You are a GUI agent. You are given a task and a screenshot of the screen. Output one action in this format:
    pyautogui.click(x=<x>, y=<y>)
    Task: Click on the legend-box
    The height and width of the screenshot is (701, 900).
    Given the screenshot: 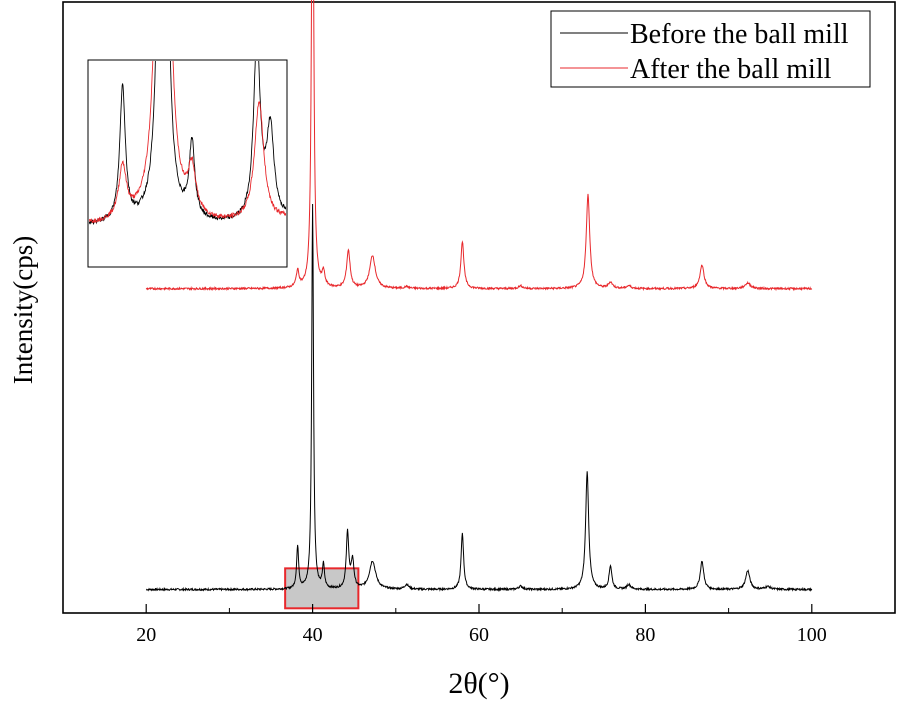 What is the action you would take?
    pyautogui.click(x=710, y=49)
    